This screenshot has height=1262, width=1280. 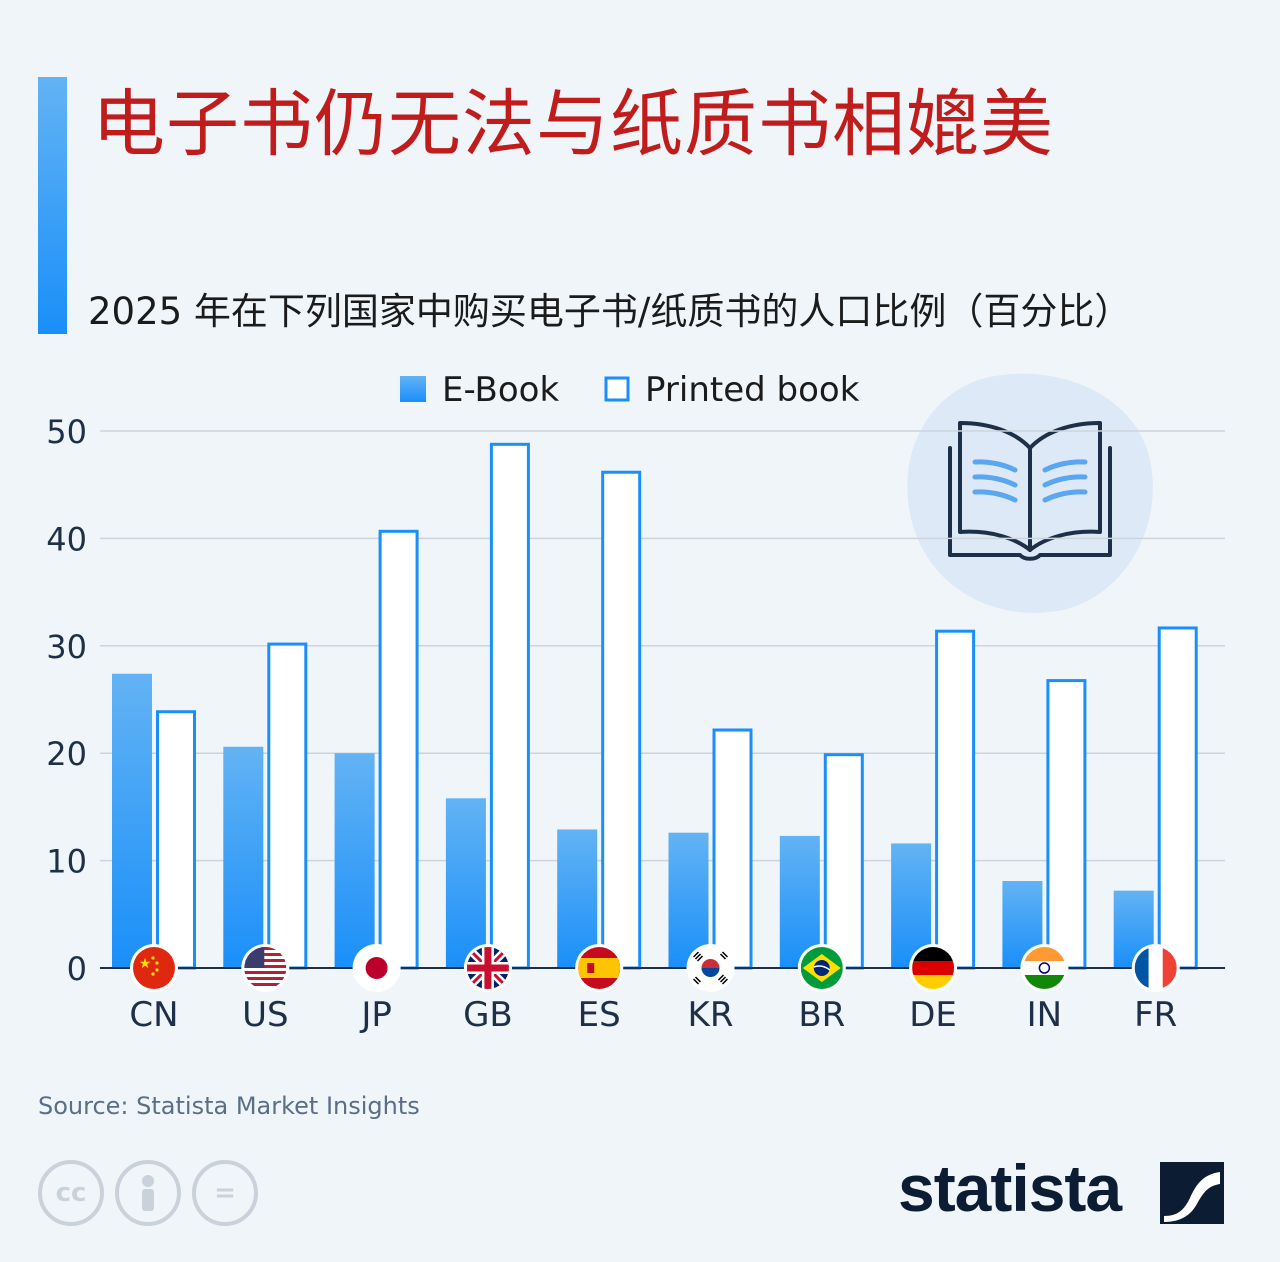 What do you see at coordinates (617, 389) in the screenshot?
I see `legend-swatch-printed` at bounding box center [617, 389].